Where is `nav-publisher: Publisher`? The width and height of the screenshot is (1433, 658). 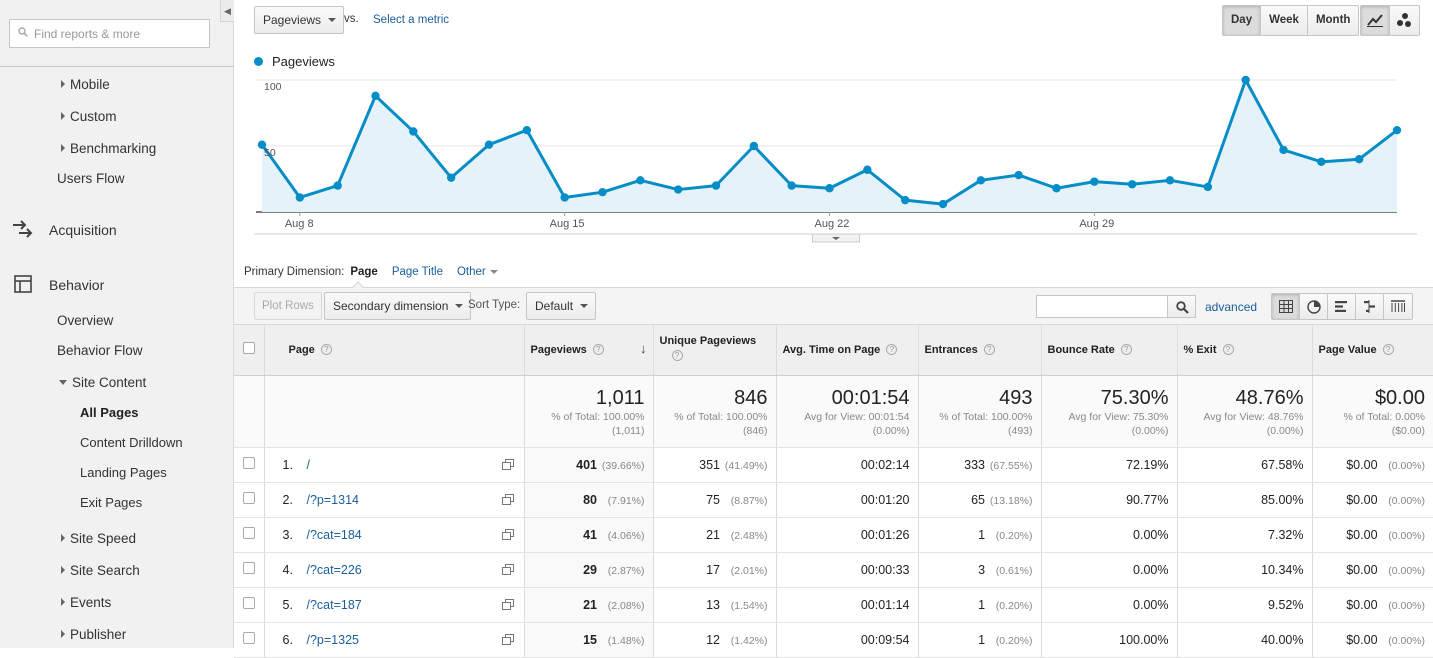
nav-publisher: Publisher is located at coordinates (93, 634).